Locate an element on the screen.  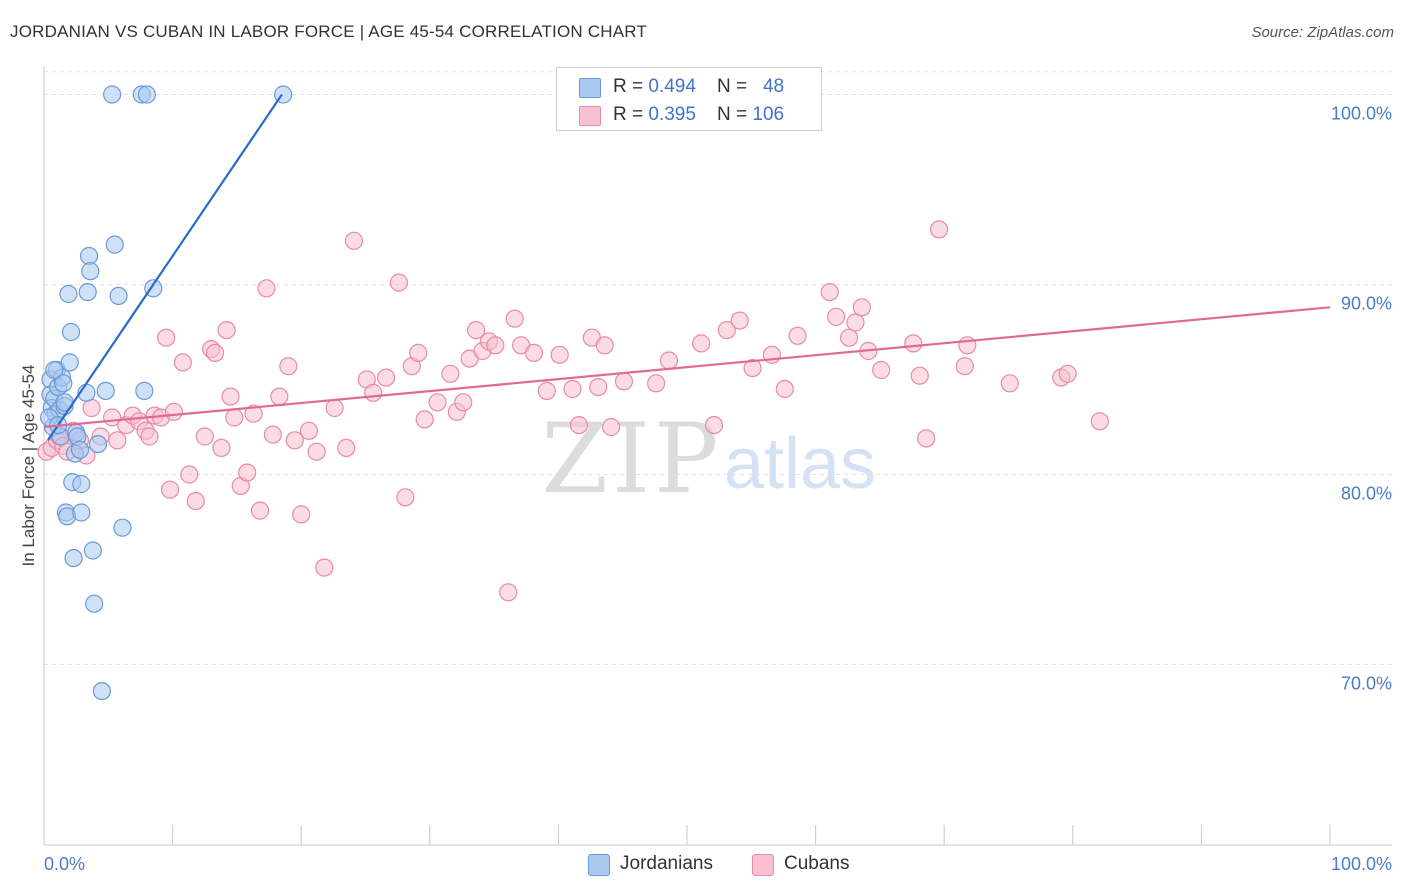
series-legend: Jordanians Cubans is located at coordinates (703, 866).